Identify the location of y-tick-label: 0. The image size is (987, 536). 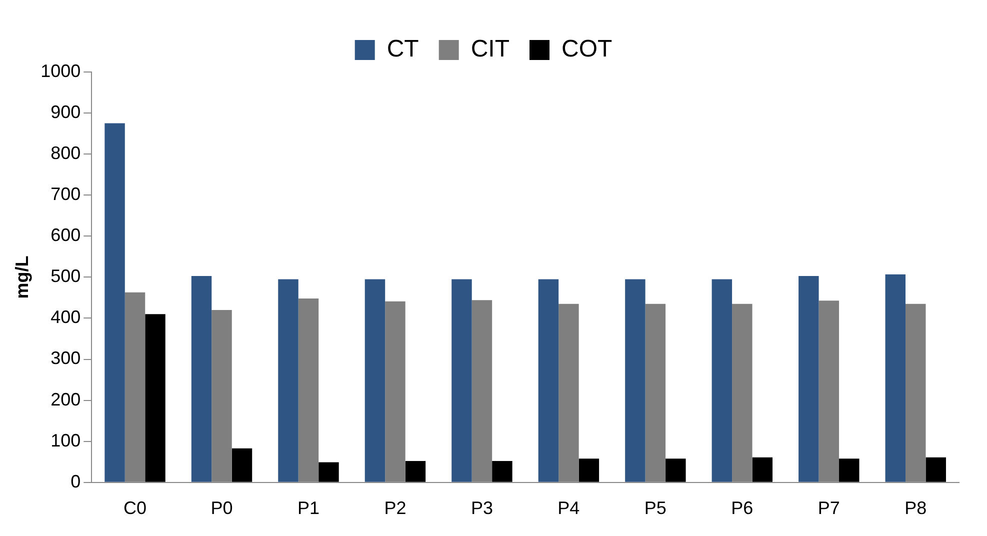
(75, 481).